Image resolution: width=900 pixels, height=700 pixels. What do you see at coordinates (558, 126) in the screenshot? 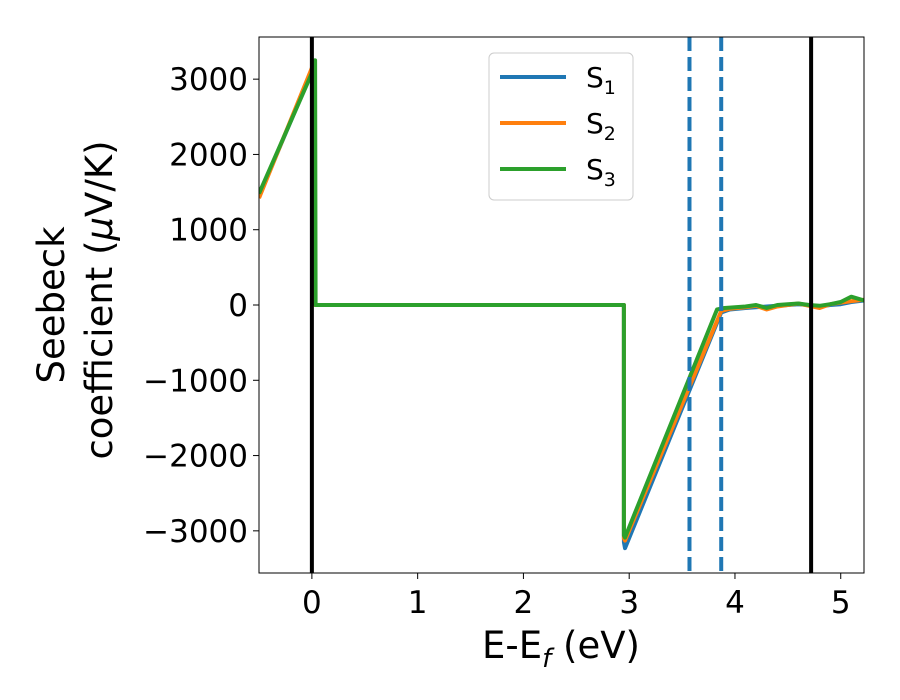
I see `legend-items: S1 S2 S3` at bounding box center [558, 126].